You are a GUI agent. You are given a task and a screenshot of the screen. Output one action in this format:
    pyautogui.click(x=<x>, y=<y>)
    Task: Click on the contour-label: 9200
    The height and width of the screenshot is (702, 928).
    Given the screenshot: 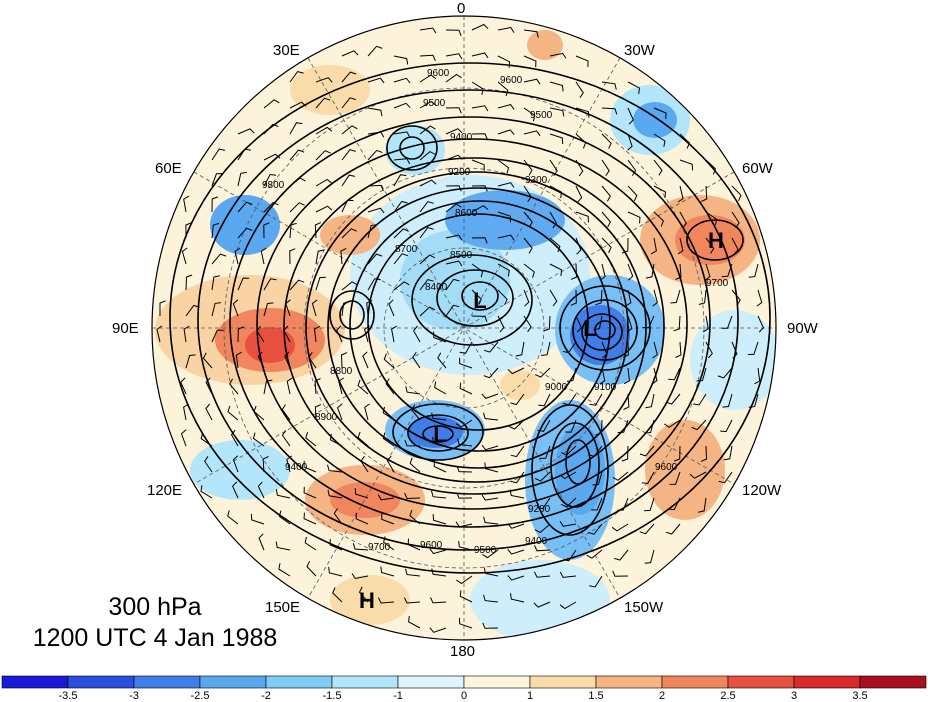 What is the action you would take?
    pyautogui.click(x=459, y=172)
    